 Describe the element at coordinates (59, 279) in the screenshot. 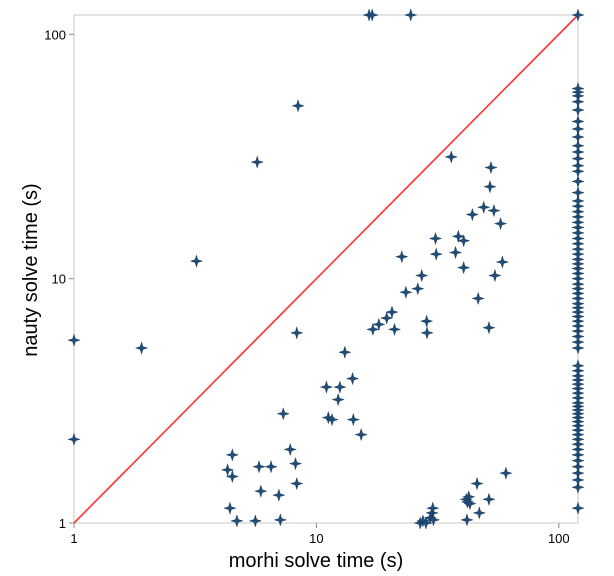

I see `y-tick-label: 10` at that location.